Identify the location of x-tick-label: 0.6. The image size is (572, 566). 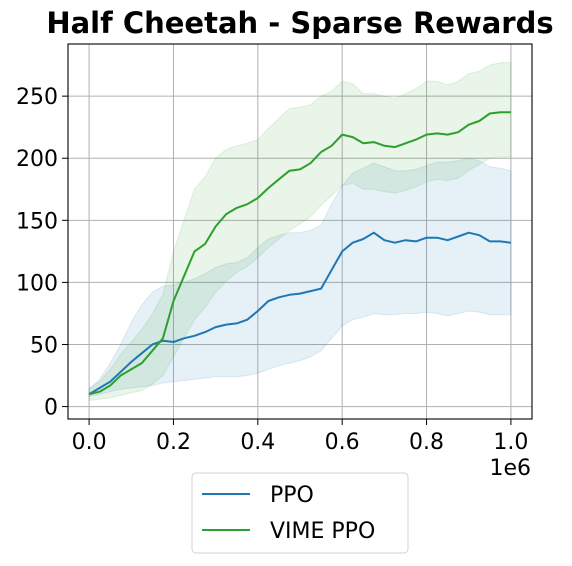
(342, 442).